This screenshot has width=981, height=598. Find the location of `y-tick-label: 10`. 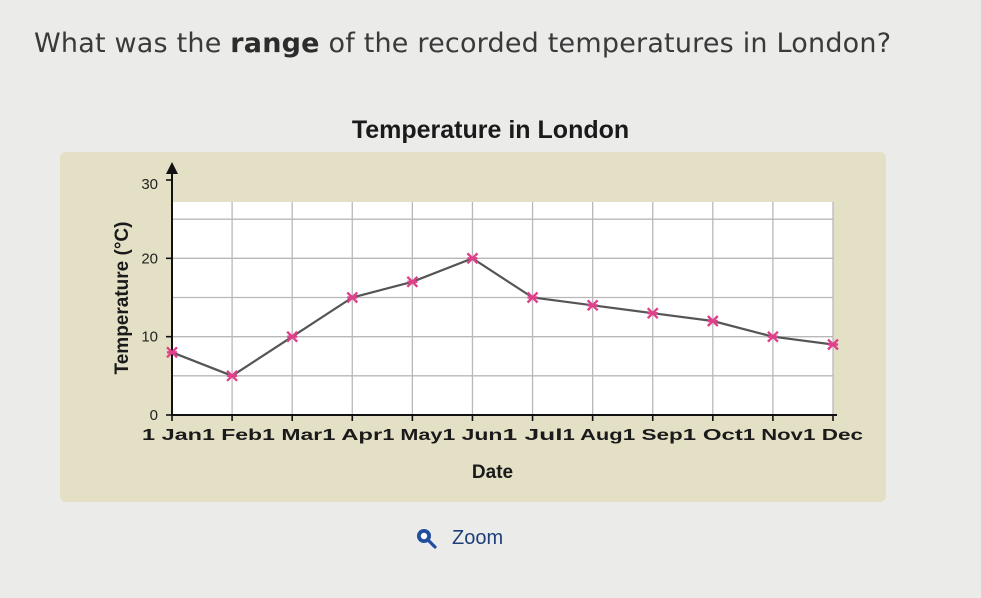

y-tick-label: 10 is located at coordinates (149, 337).